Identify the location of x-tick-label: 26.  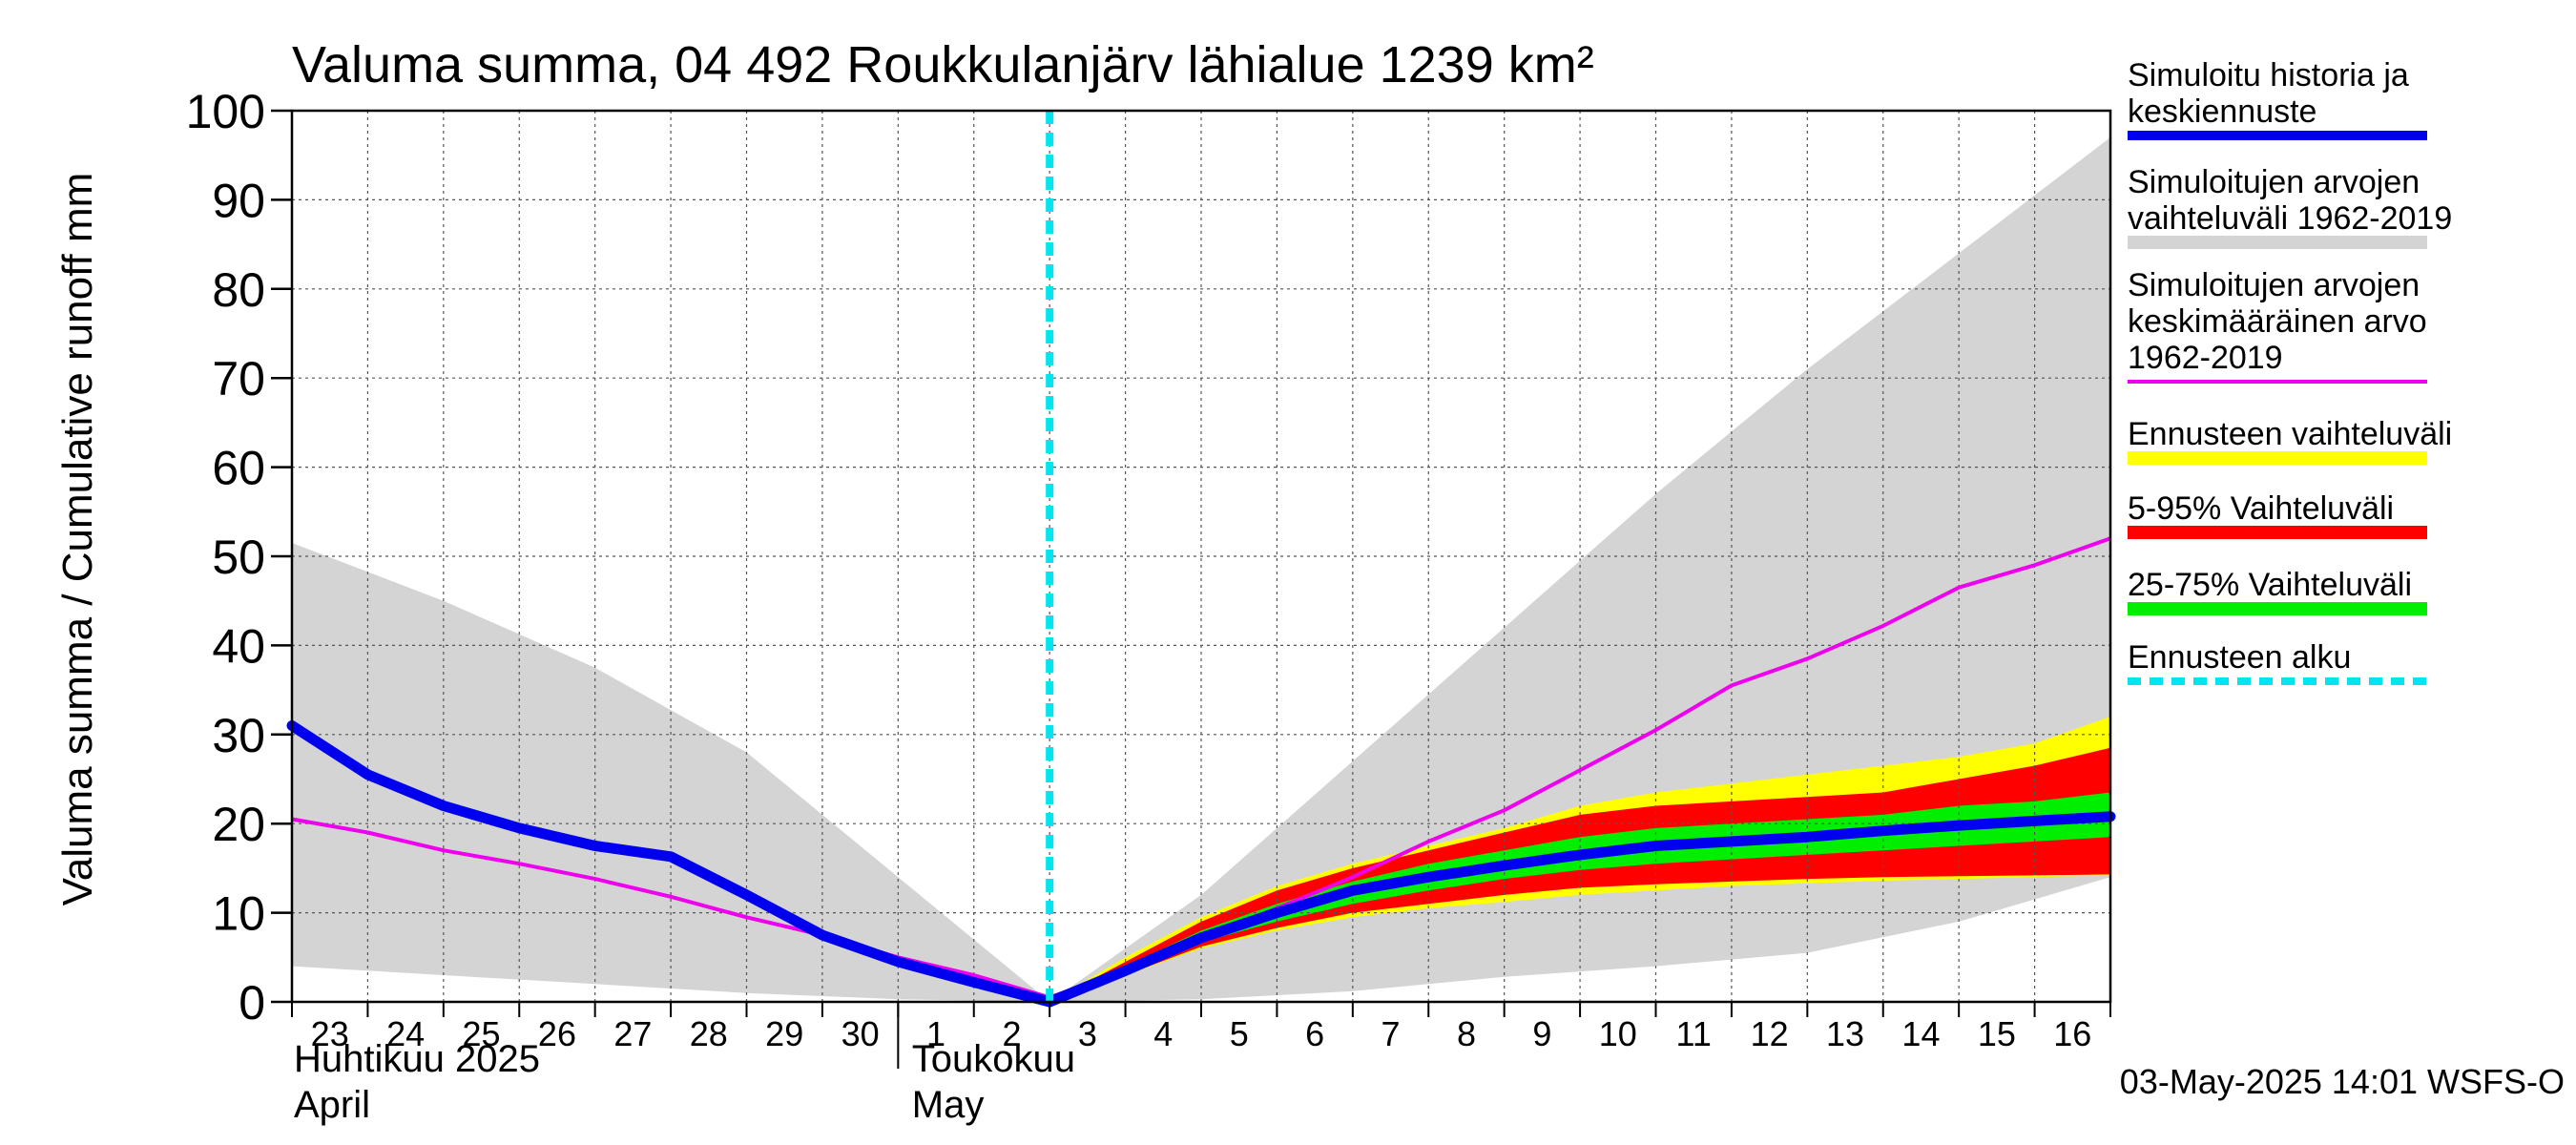
(557, 1034).